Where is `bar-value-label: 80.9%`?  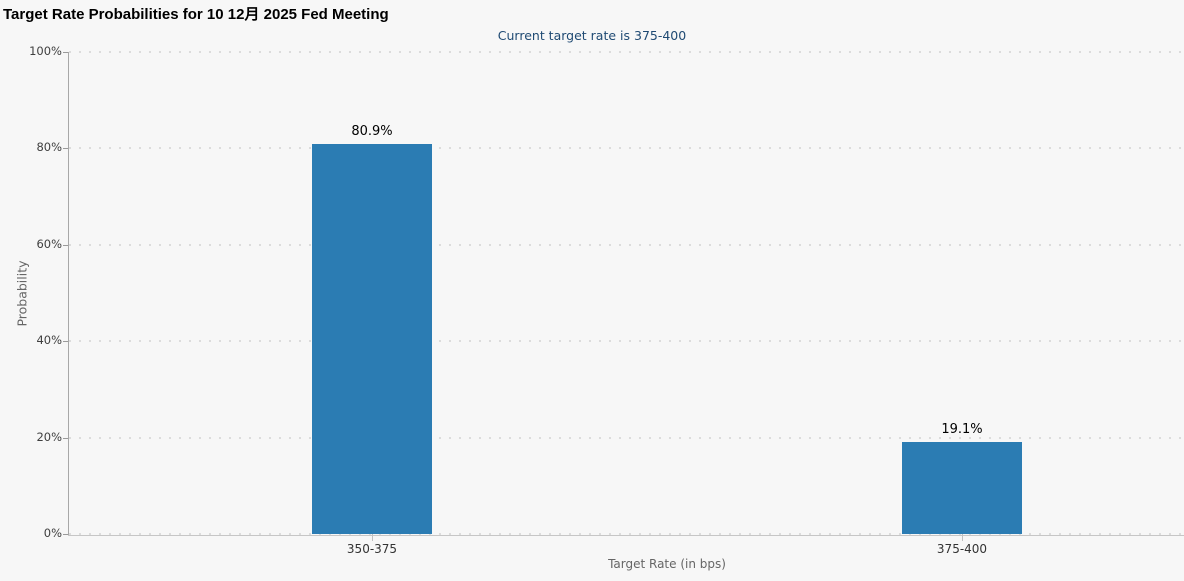
bar-value-label: 80.9% is located at coordinates (372, 132).